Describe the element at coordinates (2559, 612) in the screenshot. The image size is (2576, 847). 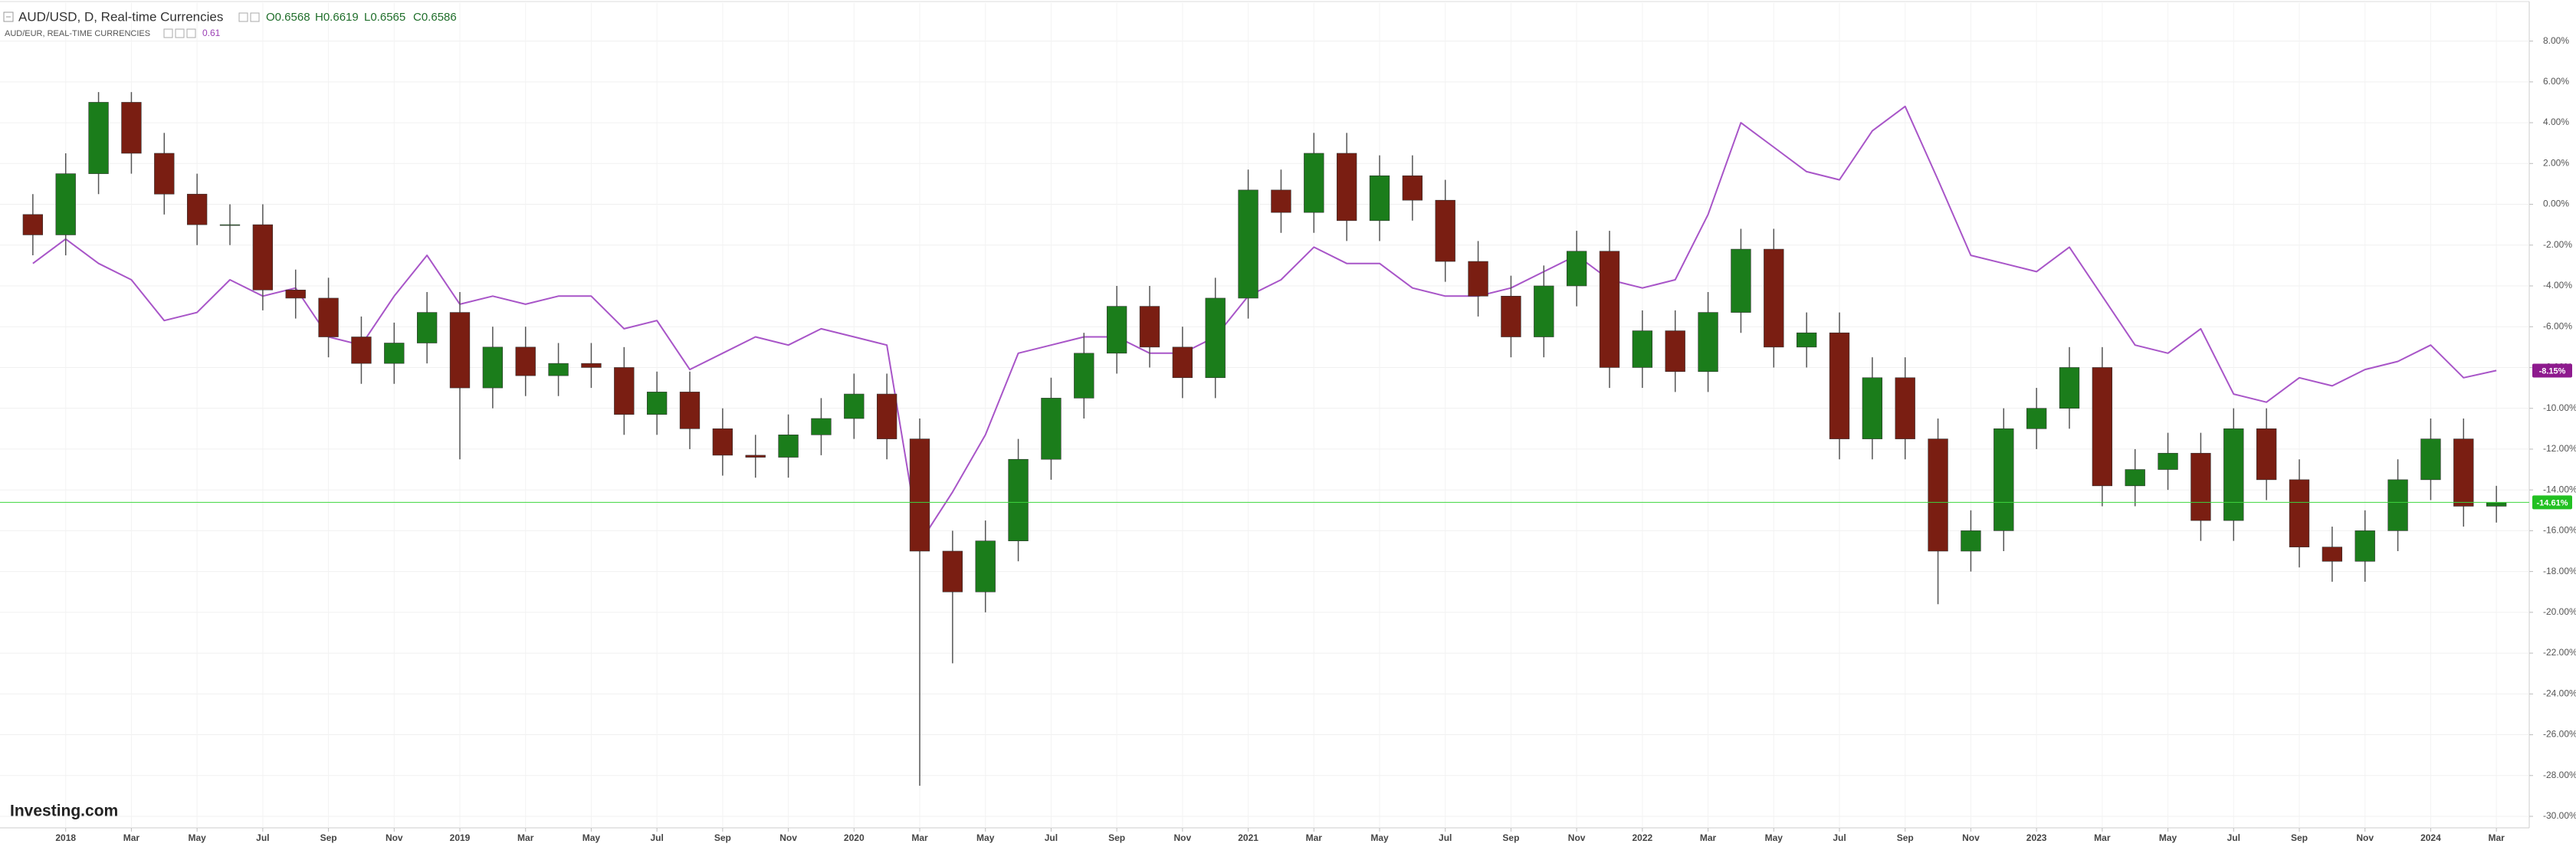
I see `y-tick-label: -20.00%` at that location.